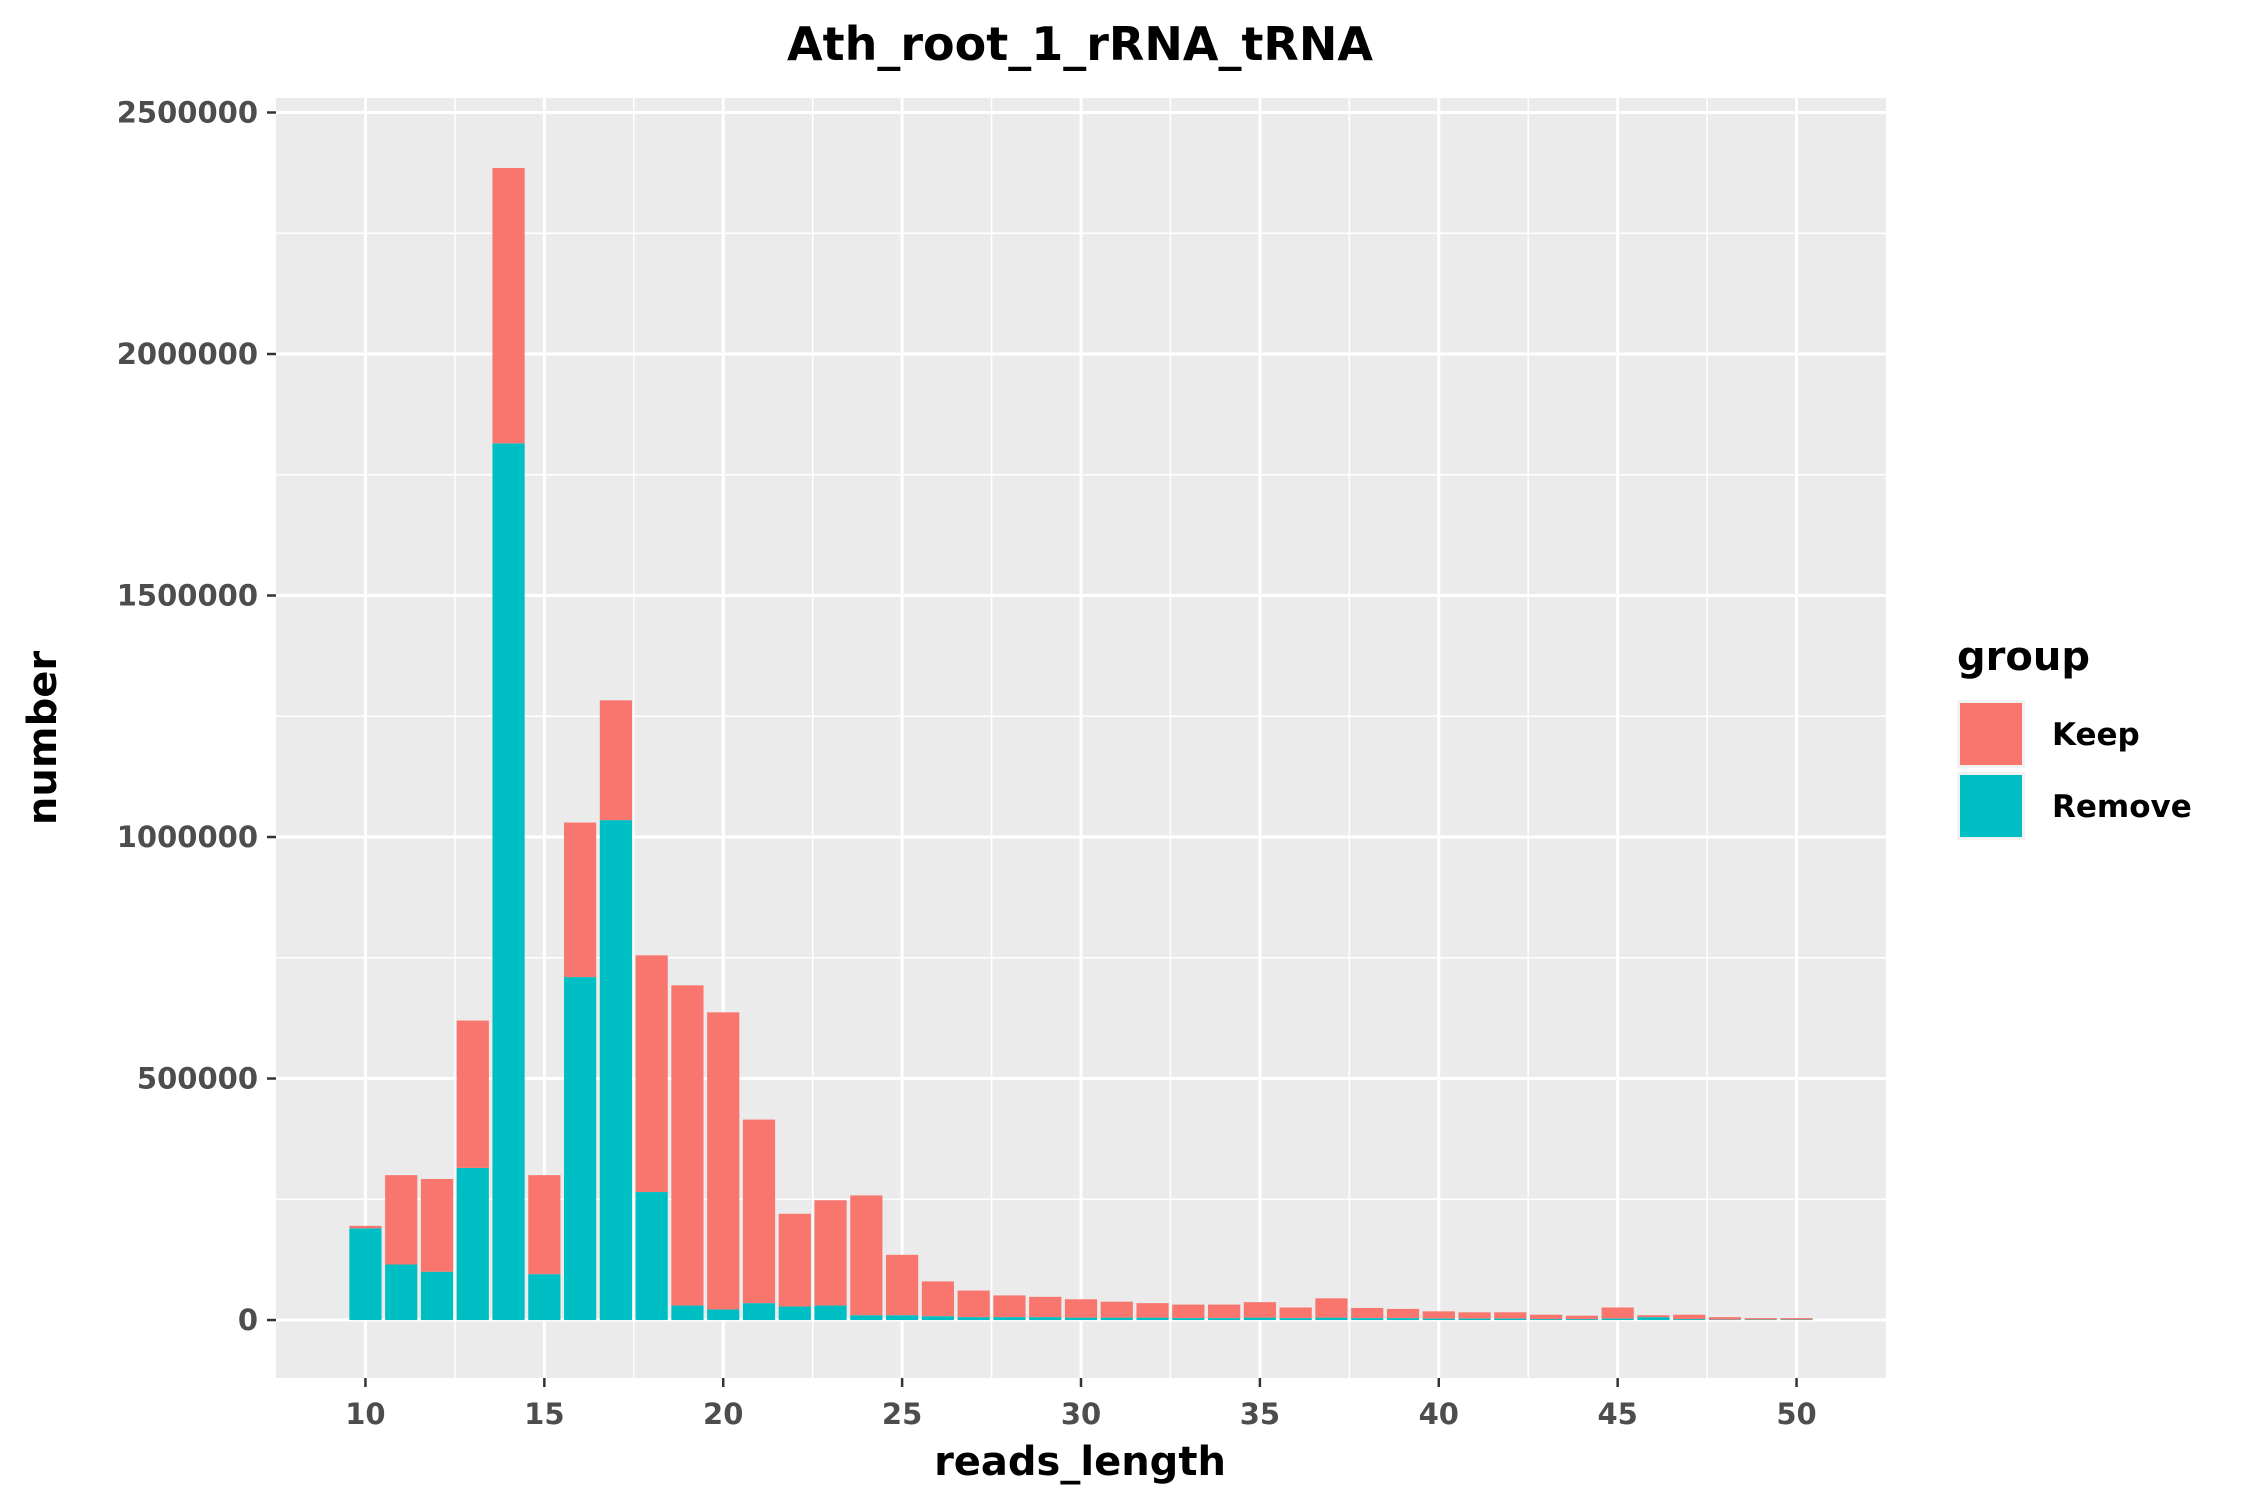 This screenshot has width=2250, height=1500. I want to click on y-tick-label: 2500000, so click(187, 112).